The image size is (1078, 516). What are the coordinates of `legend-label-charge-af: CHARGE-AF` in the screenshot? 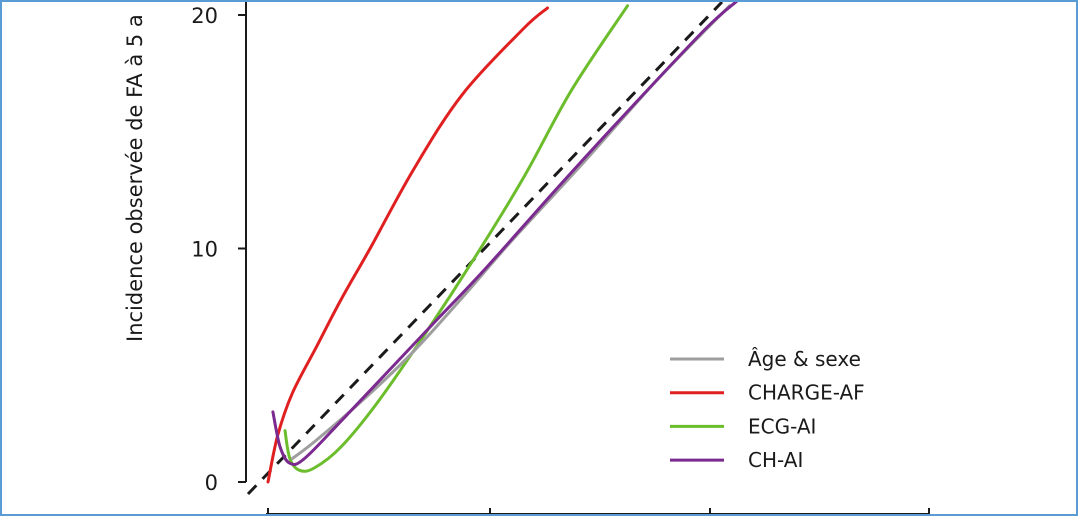 It's located at (806, 393).